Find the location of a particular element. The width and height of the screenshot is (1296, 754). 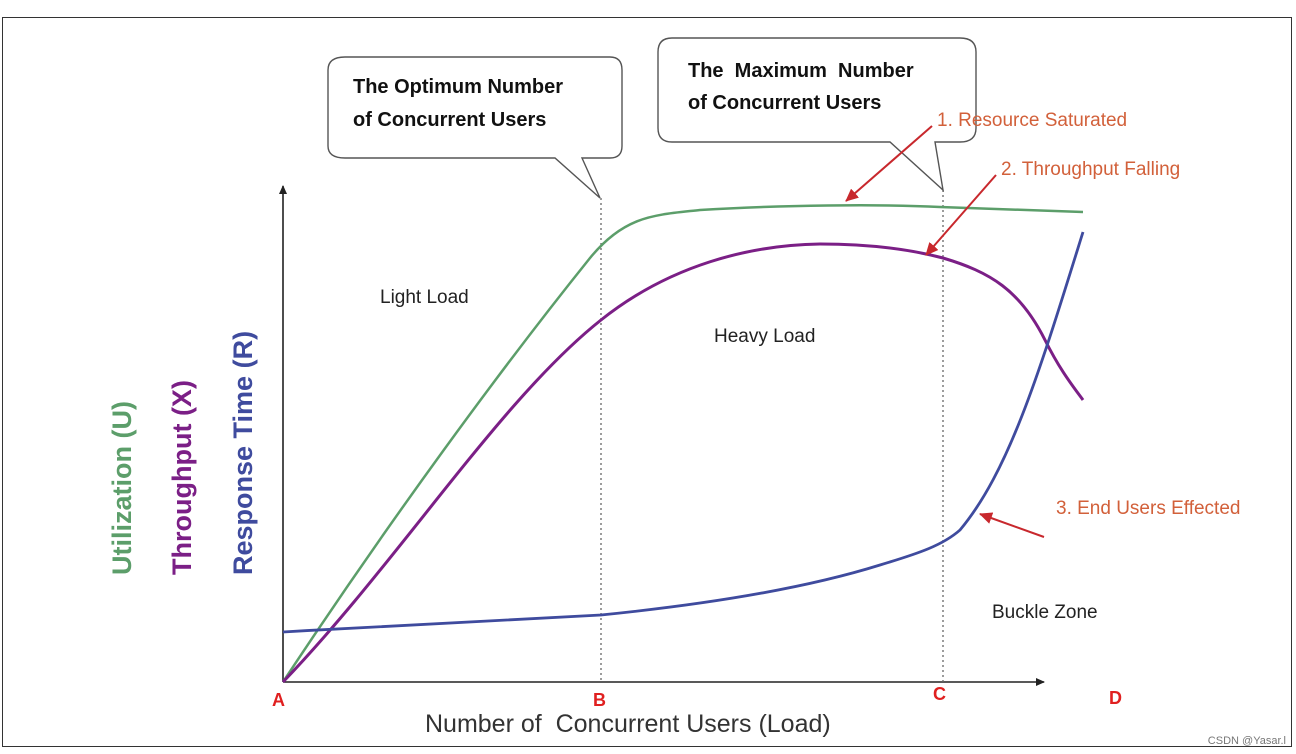

maximum-callout-line-1: The Maximum Number is located at coordinates (801, 71).